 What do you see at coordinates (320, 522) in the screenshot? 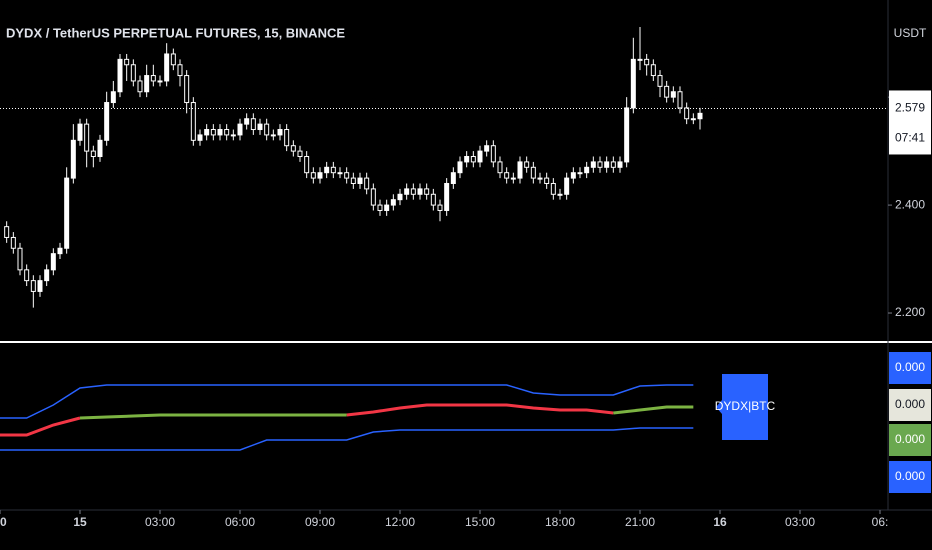
I see `x-tick-label: 09:00` at bounding box center [320, 522].